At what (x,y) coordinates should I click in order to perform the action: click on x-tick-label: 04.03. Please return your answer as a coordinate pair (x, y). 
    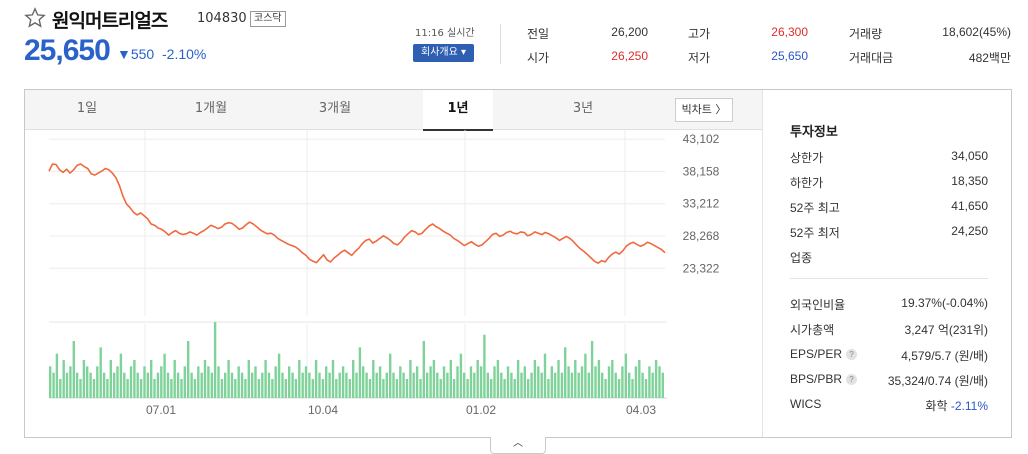
    Looking at the image, I should click on (641, 410).